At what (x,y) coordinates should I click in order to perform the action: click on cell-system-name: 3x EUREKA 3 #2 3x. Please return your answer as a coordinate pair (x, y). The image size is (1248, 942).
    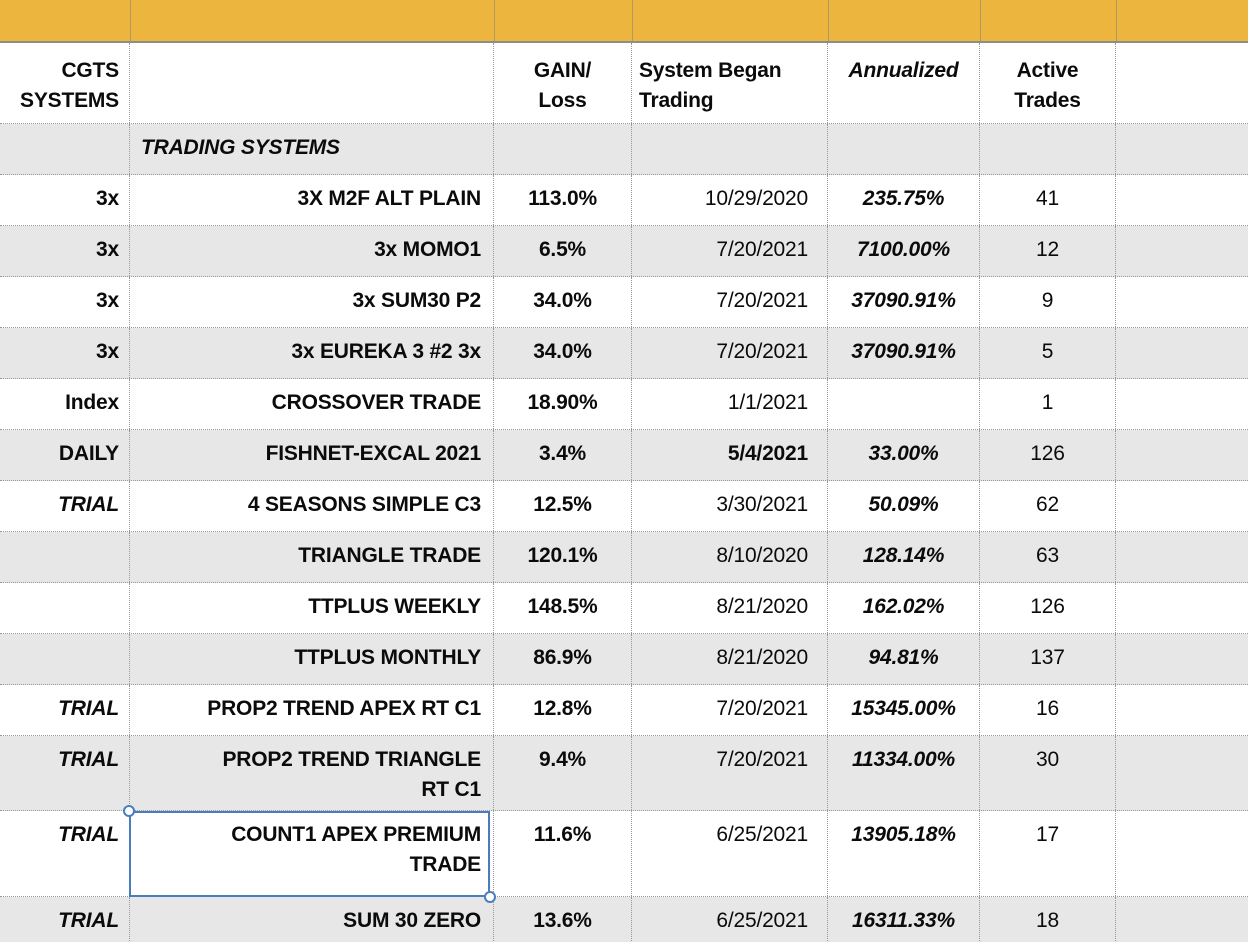
    Looking at the image, I should click on (312, 353).